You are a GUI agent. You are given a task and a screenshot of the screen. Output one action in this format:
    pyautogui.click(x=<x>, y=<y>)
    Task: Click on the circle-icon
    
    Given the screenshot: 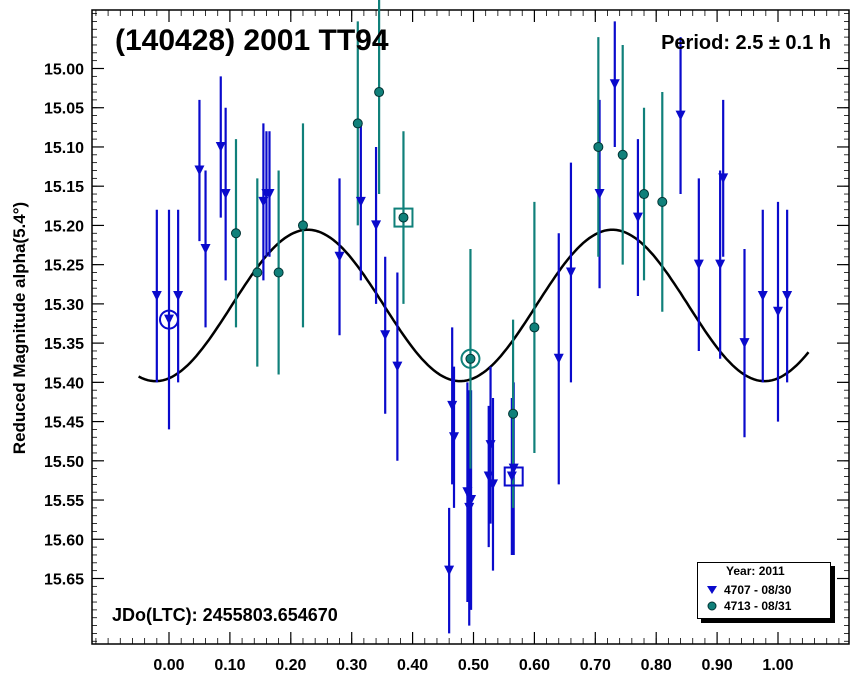 What is the action you would take?
    pyautogui.click(x=712, y=606)
    